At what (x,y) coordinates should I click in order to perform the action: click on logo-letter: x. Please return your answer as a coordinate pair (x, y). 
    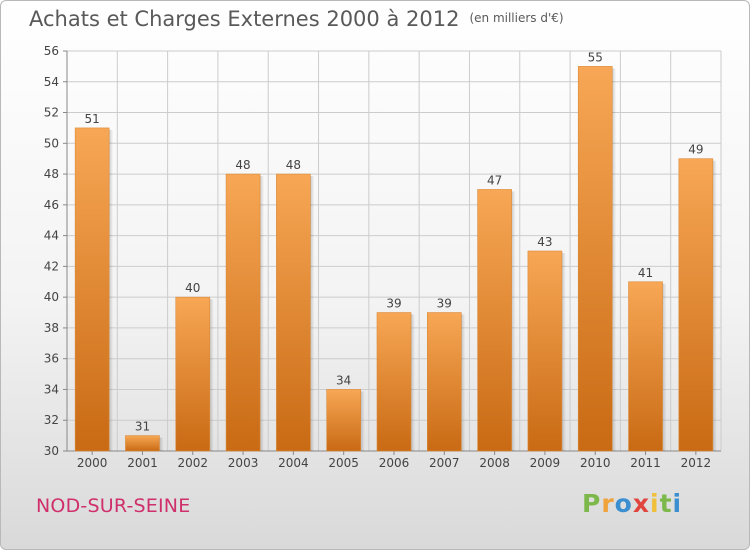
    Looking at the image, I should click on (641, 503).